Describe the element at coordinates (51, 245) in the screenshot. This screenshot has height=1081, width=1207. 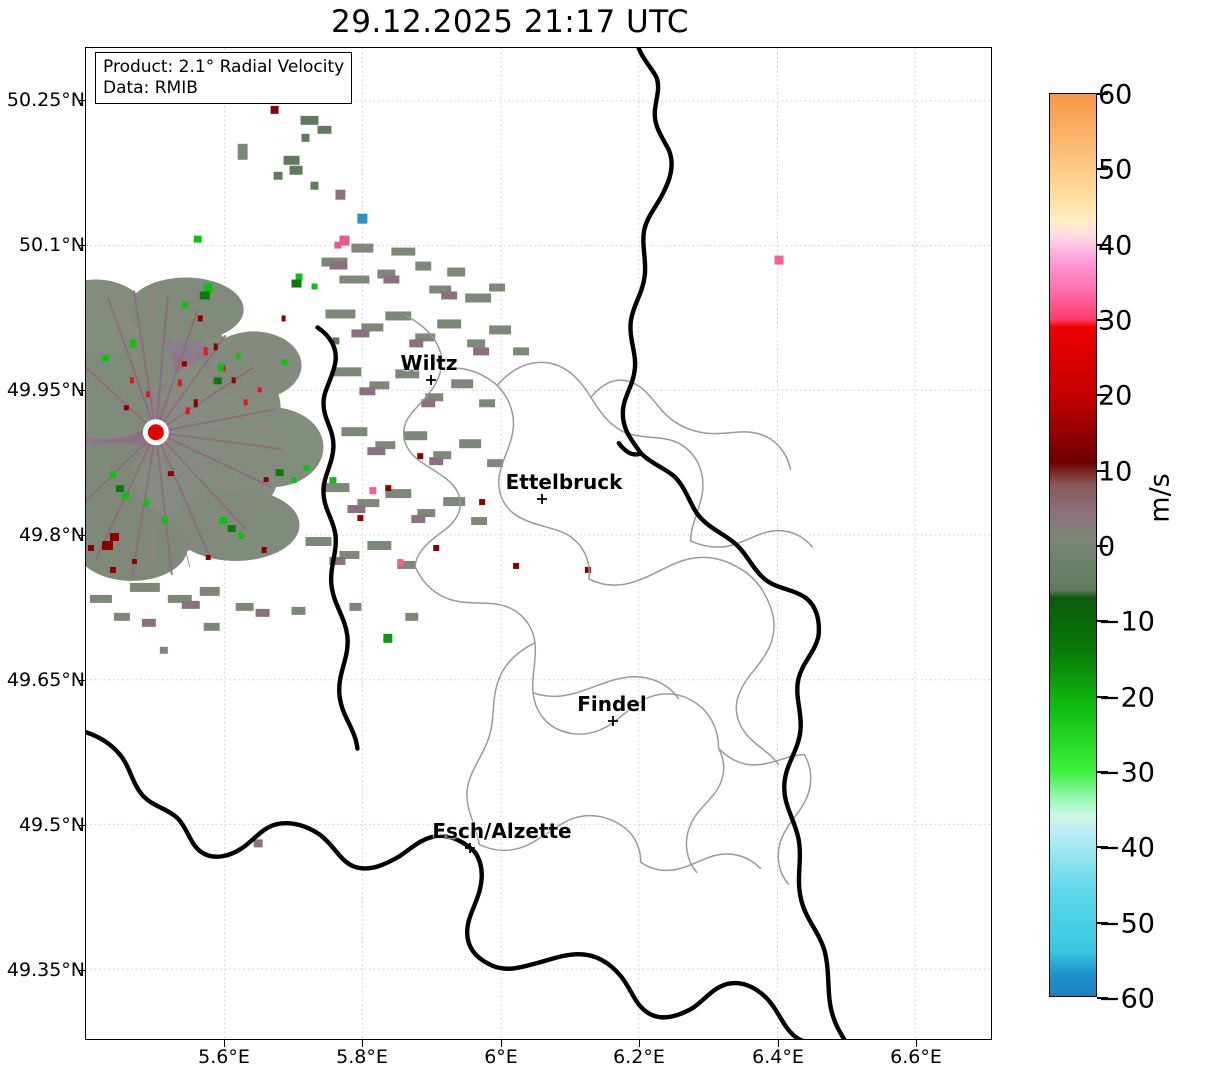
I see `y-tick-1: 50.1°N` at that location.